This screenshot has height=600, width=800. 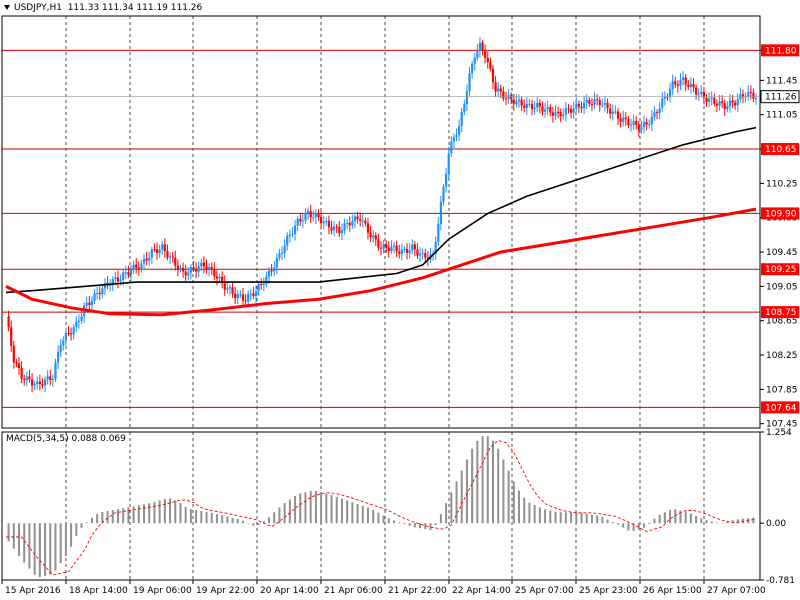 What do you see at coordinates (7, 7) in the screenshot?
I see `collapse-icon` at bounding box center [7, 7].